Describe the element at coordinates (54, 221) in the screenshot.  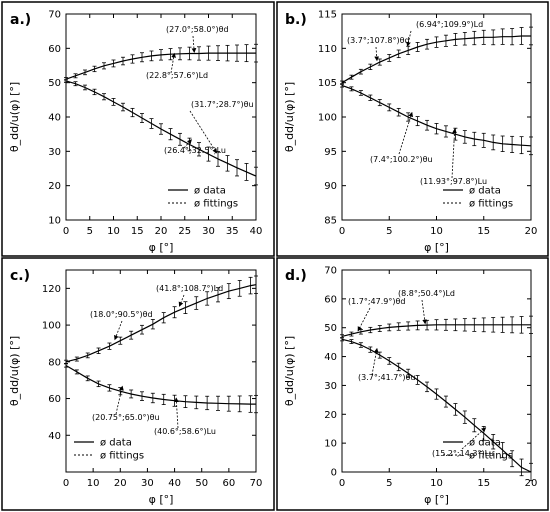
I see `y-tick-label: 10` at that location.